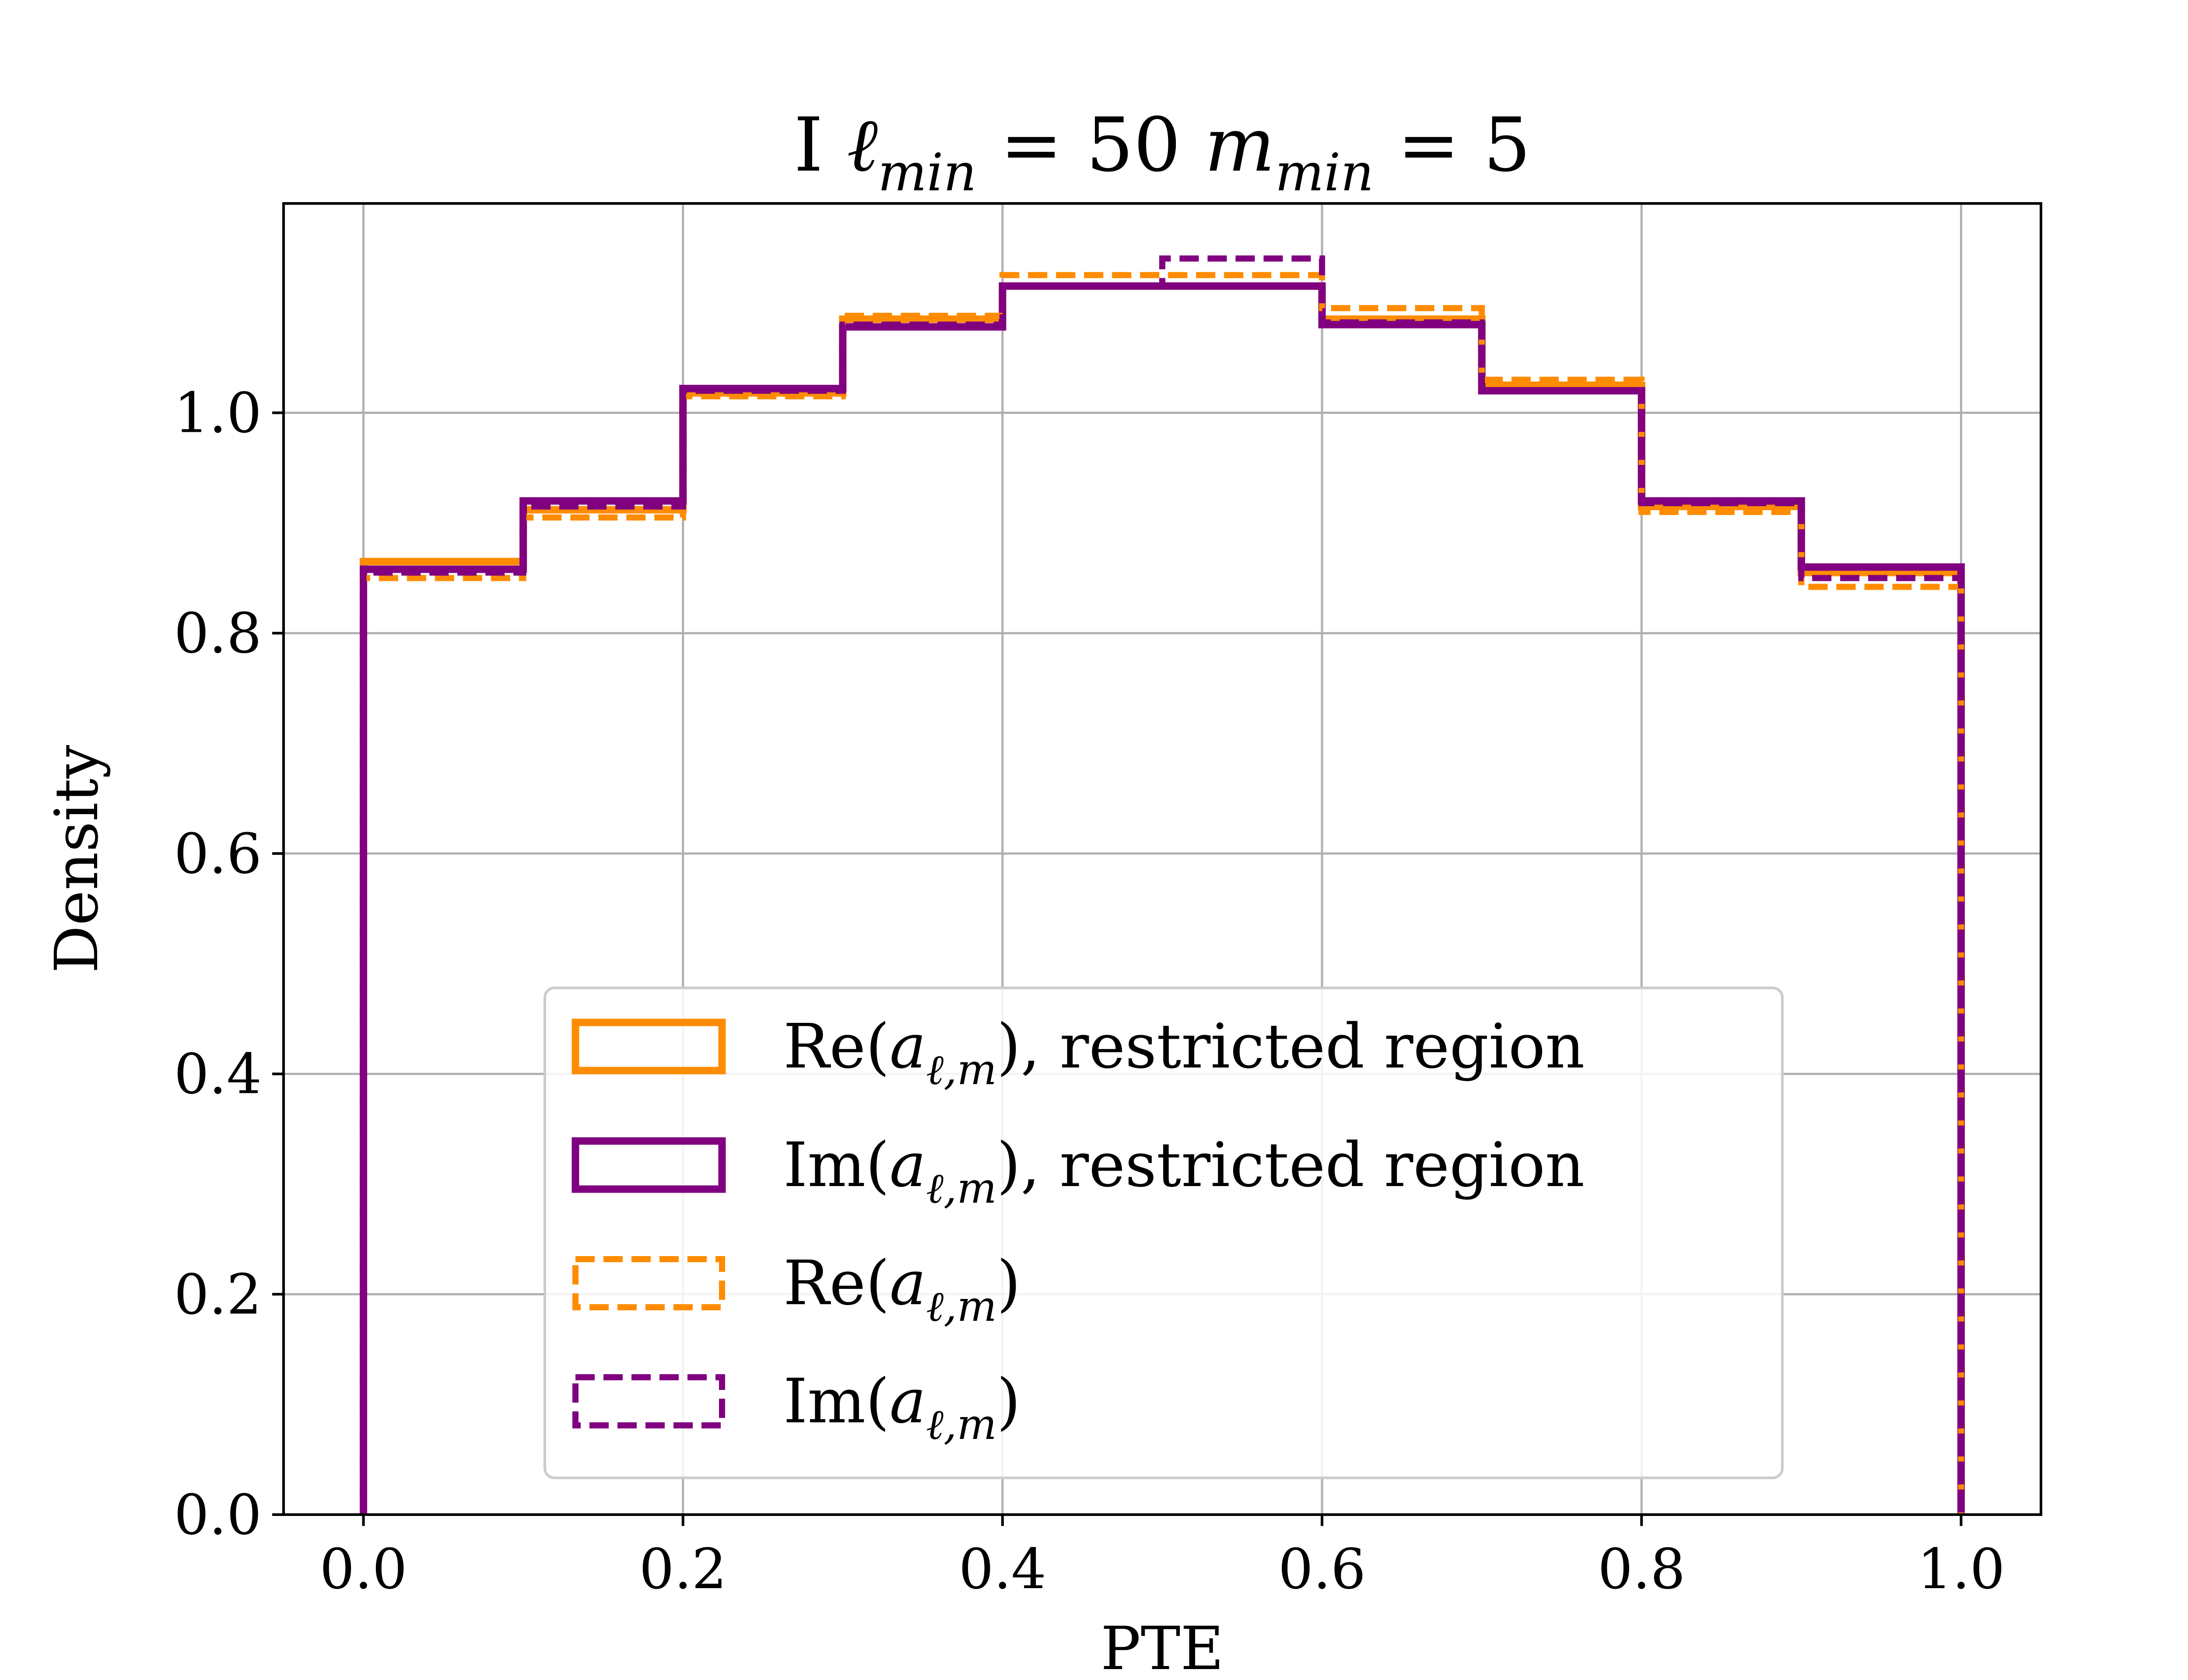 This screenshot has height=1680, width=2188. I want to click on x-tick-label-3: 0.6, so click(1322, 1569).